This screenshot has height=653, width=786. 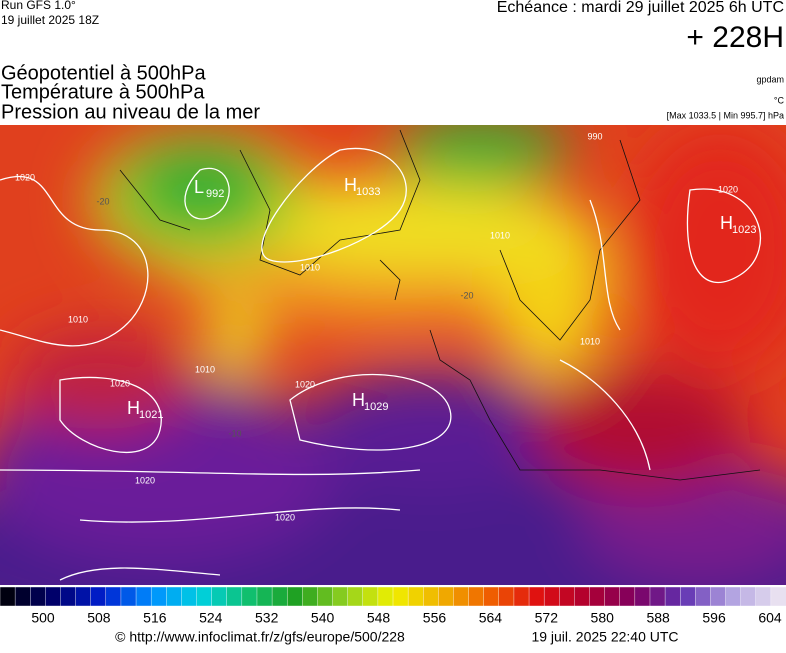 I want to click on unit-label: °C, so click(x=779, y=100).